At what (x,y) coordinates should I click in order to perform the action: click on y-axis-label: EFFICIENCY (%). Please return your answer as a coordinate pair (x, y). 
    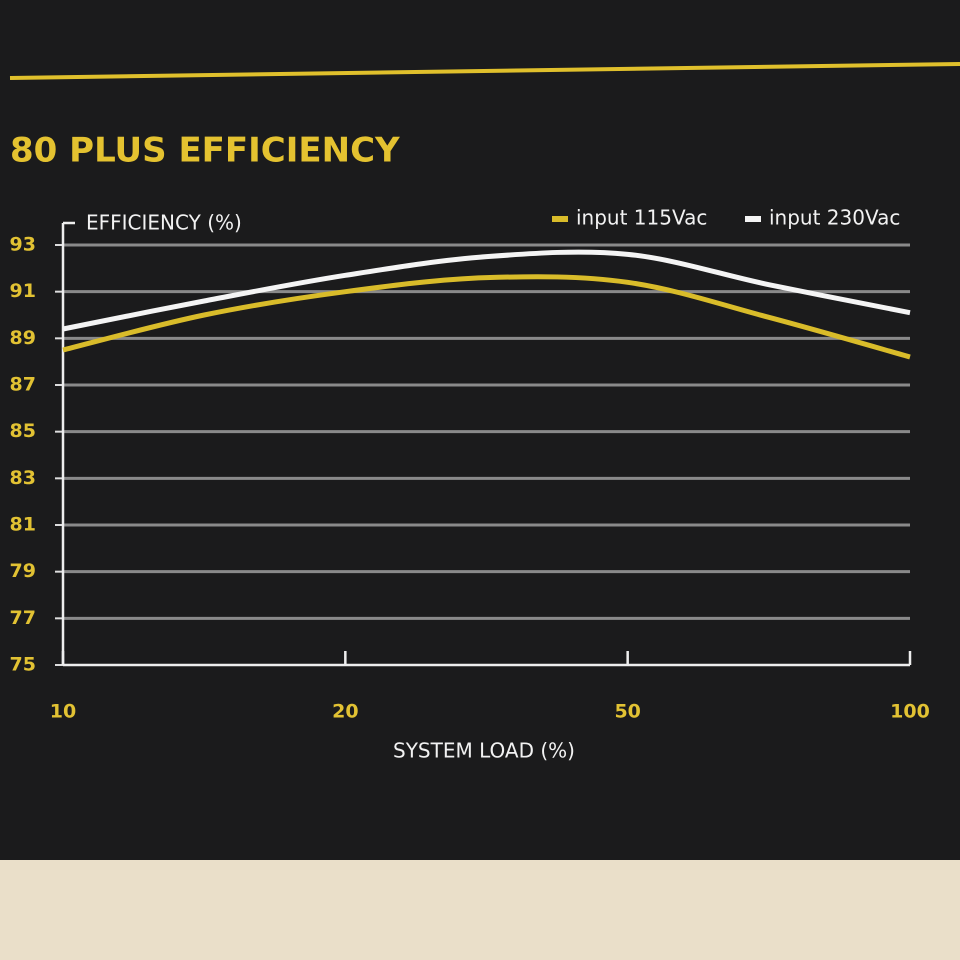
    Looking at the image, I should click on (164, 223).